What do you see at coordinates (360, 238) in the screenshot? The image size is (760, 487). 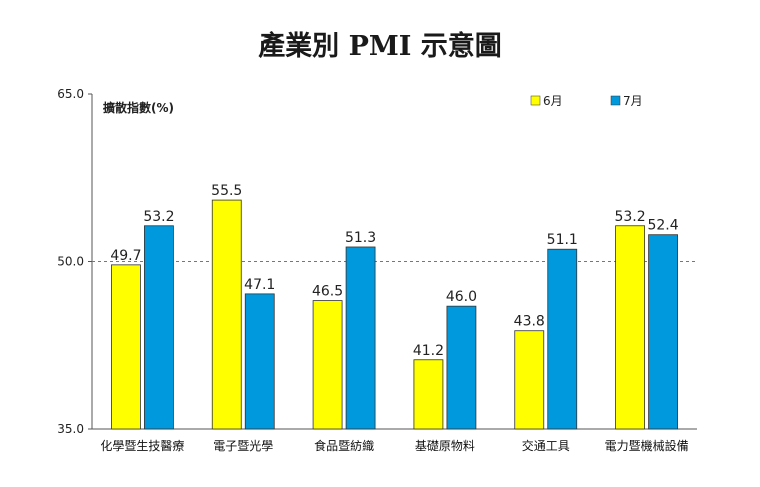 I see `data-label: 51.3` at bounding box center [360, 238].